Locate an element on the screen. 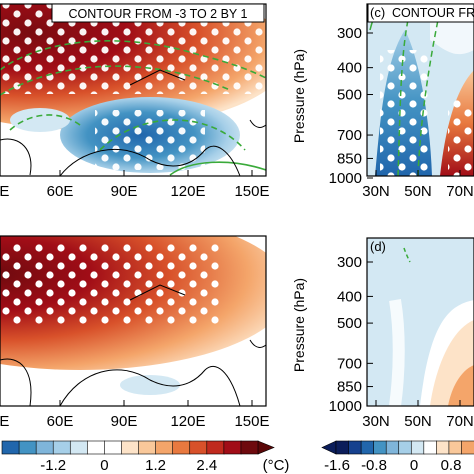 This screenshot has width=474, height=474. colorbar-left-arrow is located at coordinates (266, 447).